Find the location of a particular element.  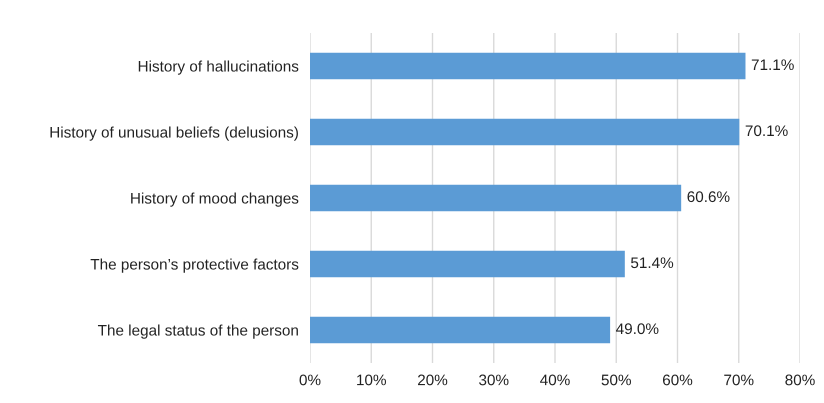

x-tick-label: 60% is located at coordinates (677, 380).